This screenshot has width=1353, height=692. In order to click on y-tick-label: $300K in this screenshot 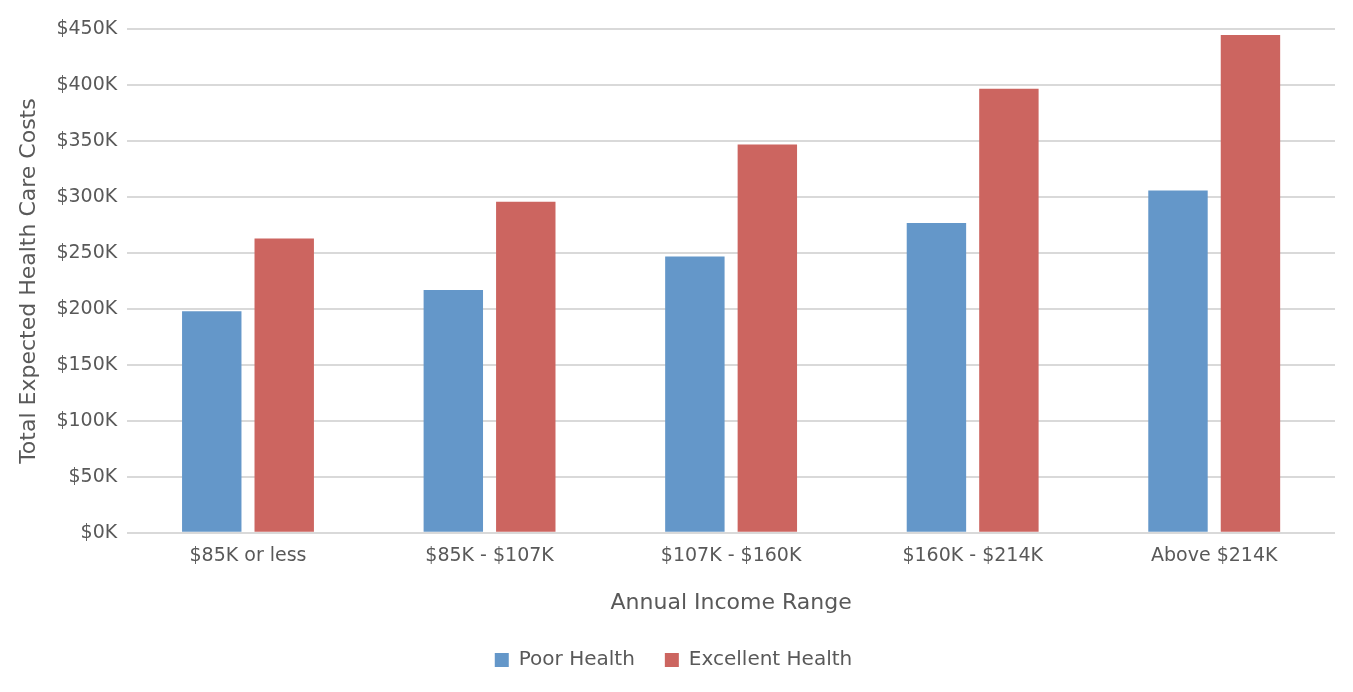, I will do `click(87, 195)`.